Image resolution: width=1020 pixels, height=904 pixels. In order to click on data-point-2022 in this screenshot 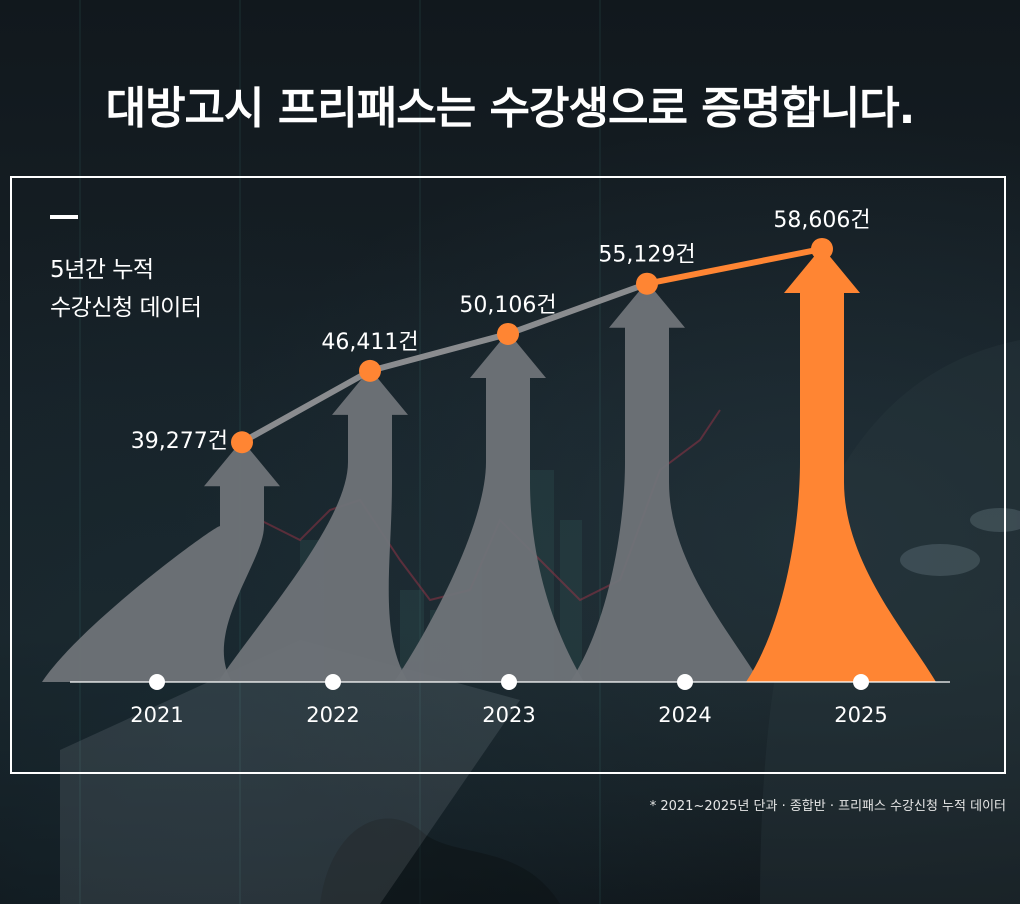, I will do `click(370, 370)`.